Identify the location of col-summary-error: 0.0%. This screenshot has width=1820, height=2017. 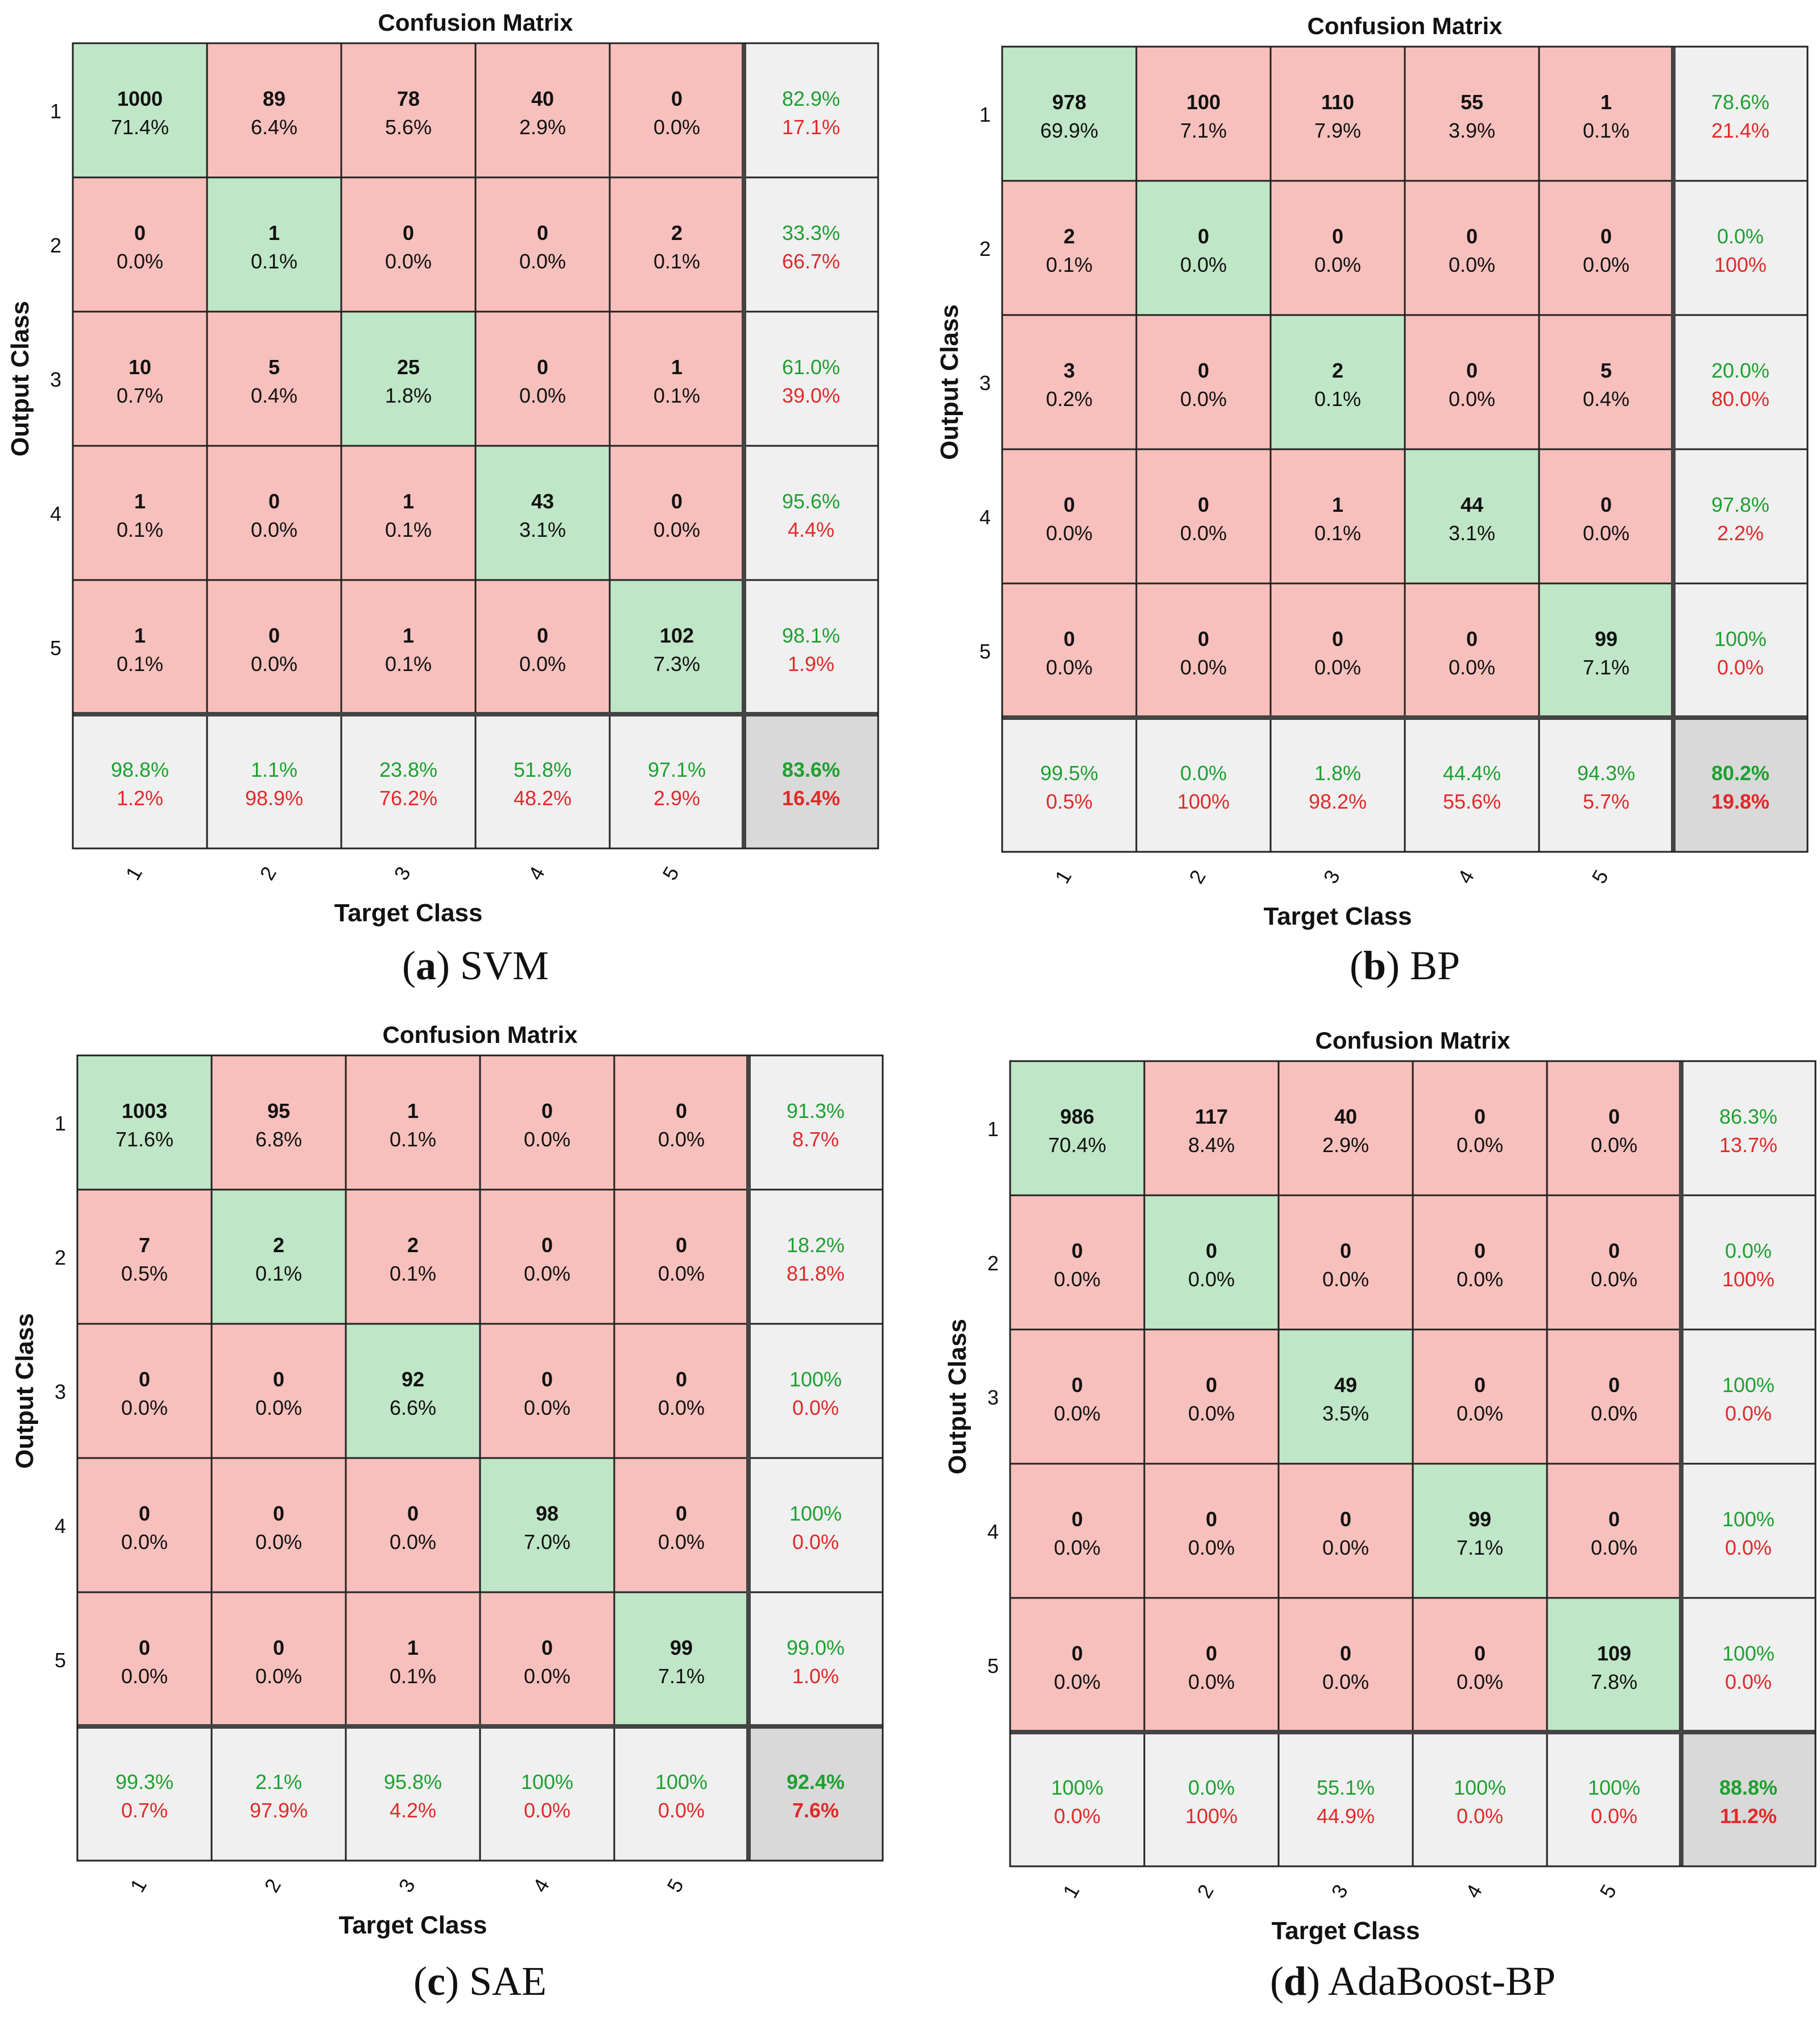
(547, 1811).